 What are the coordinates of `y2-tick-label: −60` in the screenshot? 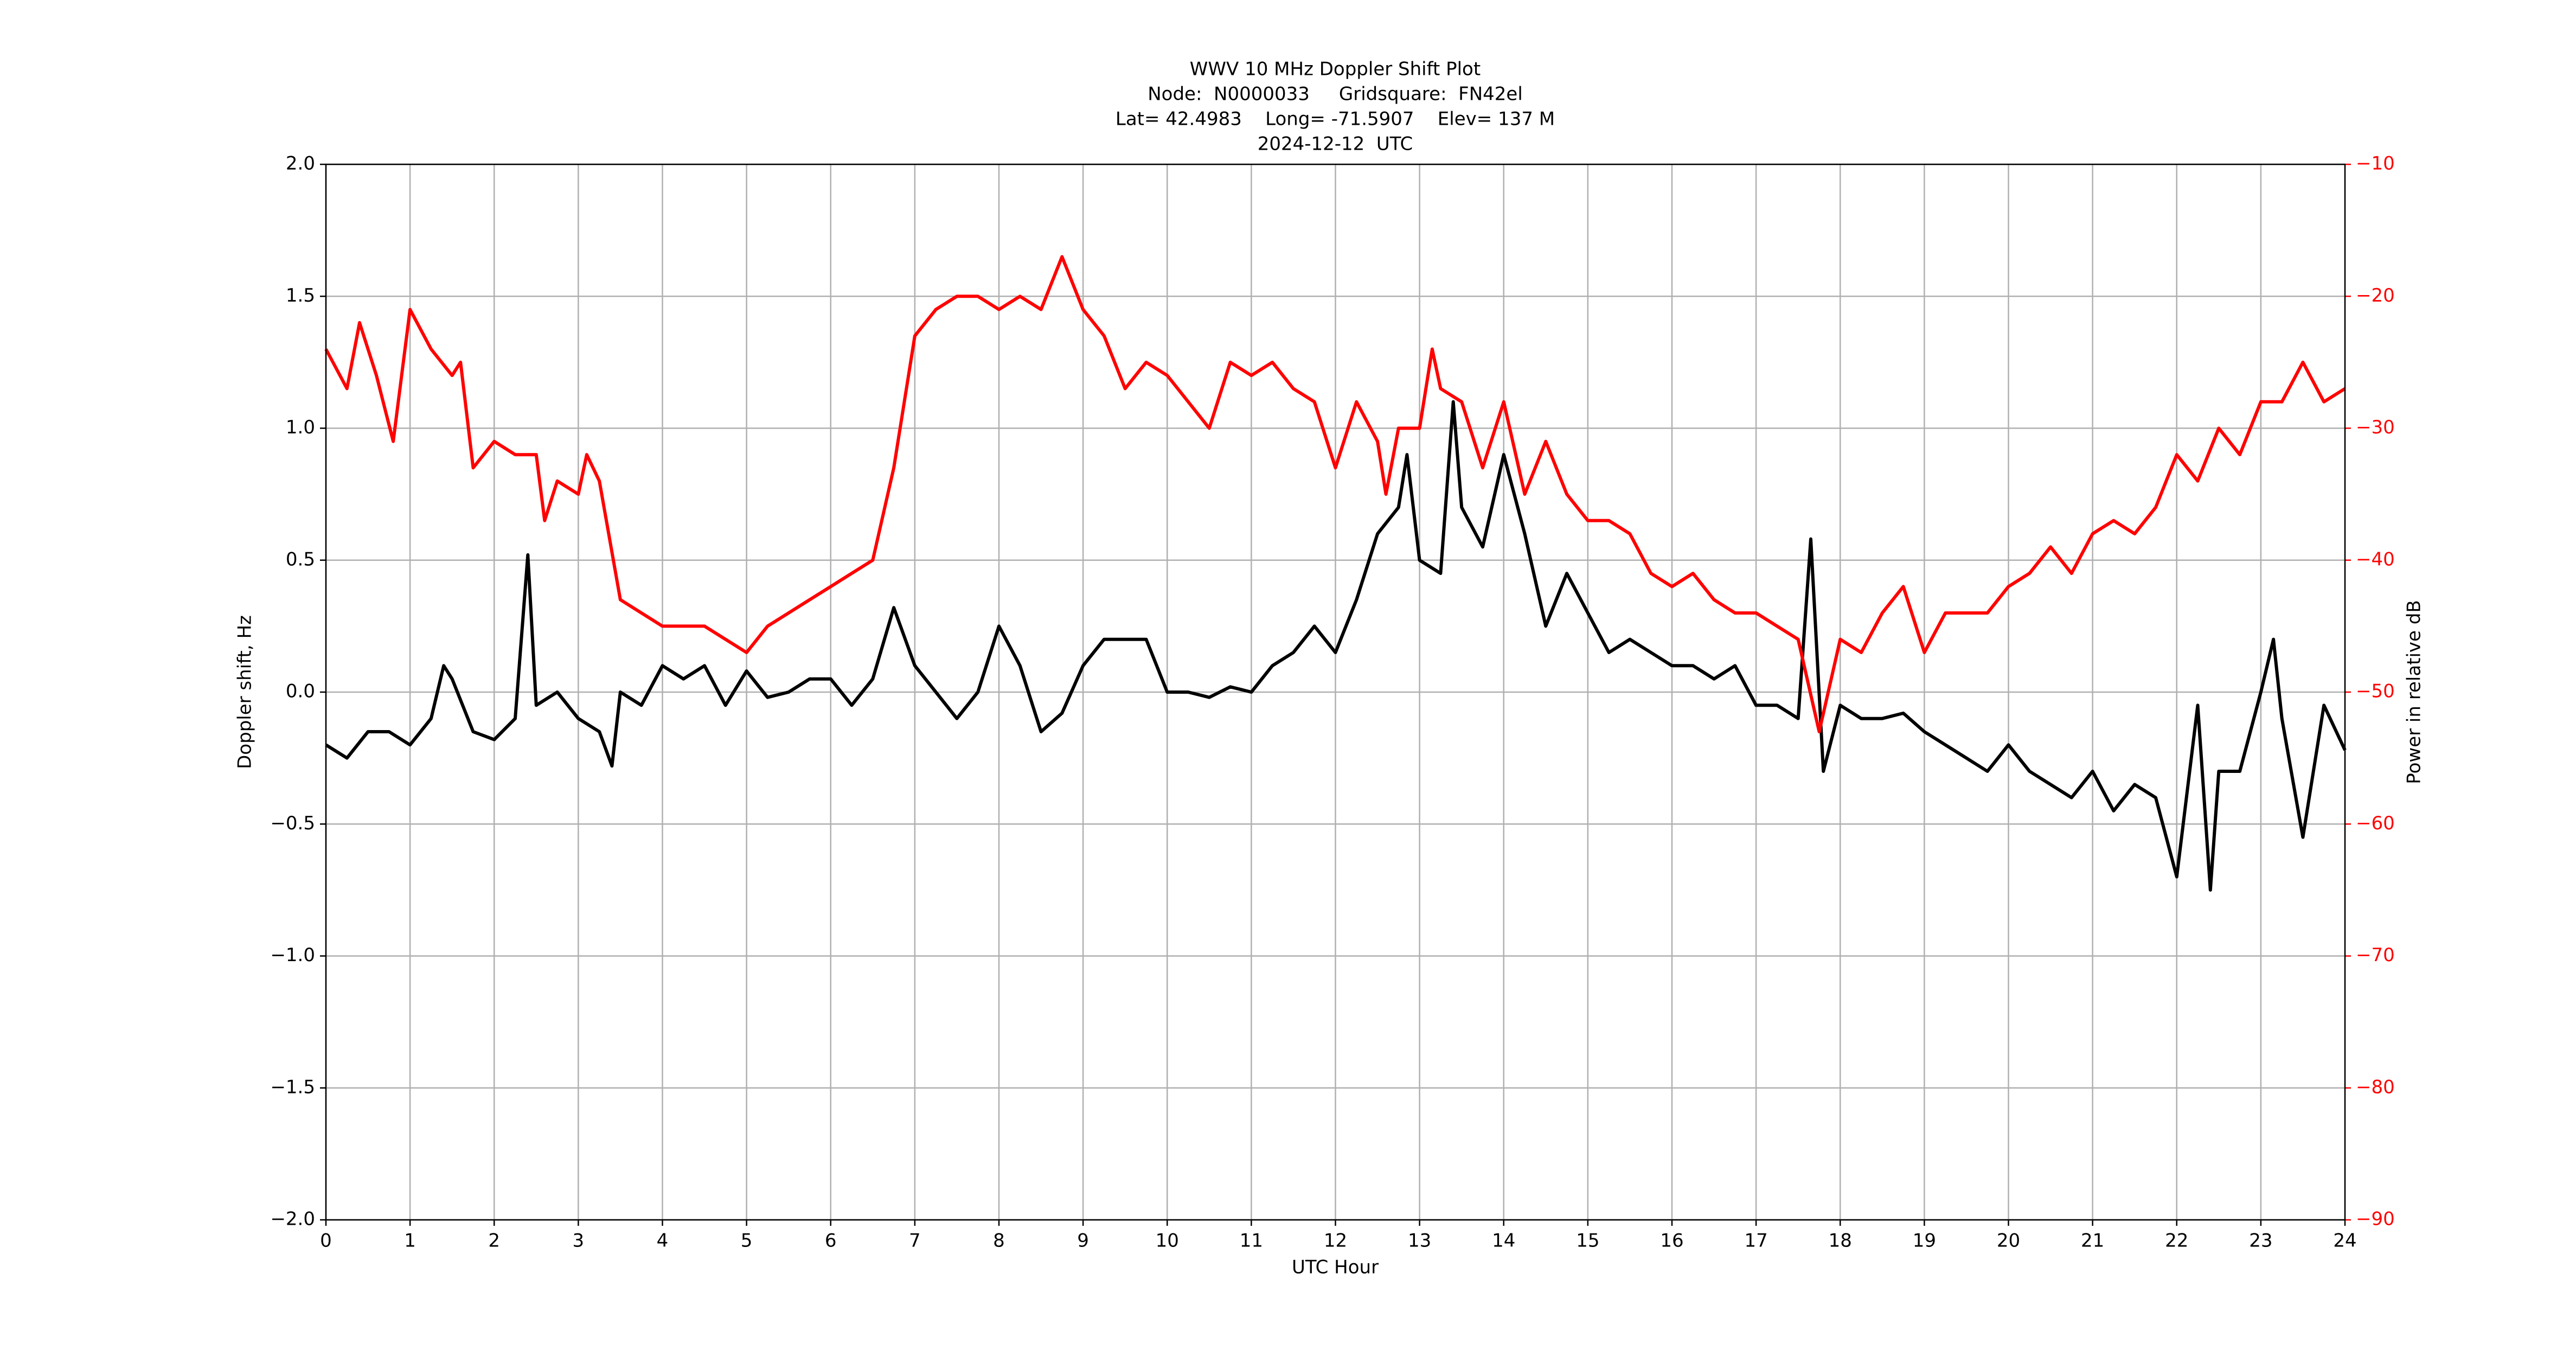 It's located at (2375, 823).